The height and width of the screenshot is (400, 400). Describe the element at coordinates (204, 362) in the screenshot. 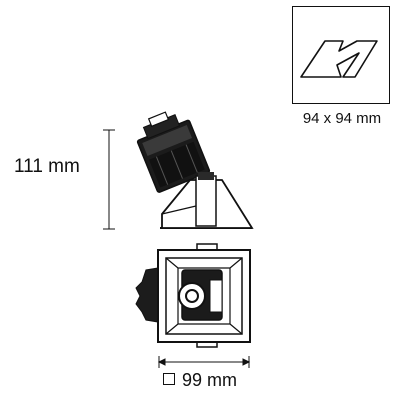

I see `width-dimension-line` at that location.